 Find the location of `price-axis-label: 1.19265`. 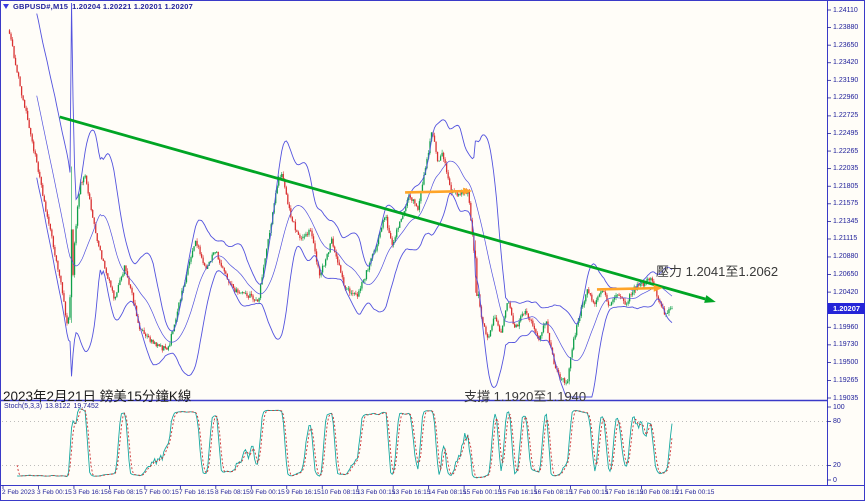

price-axis-label: 1.19265 is located at coordinates (846, 380).